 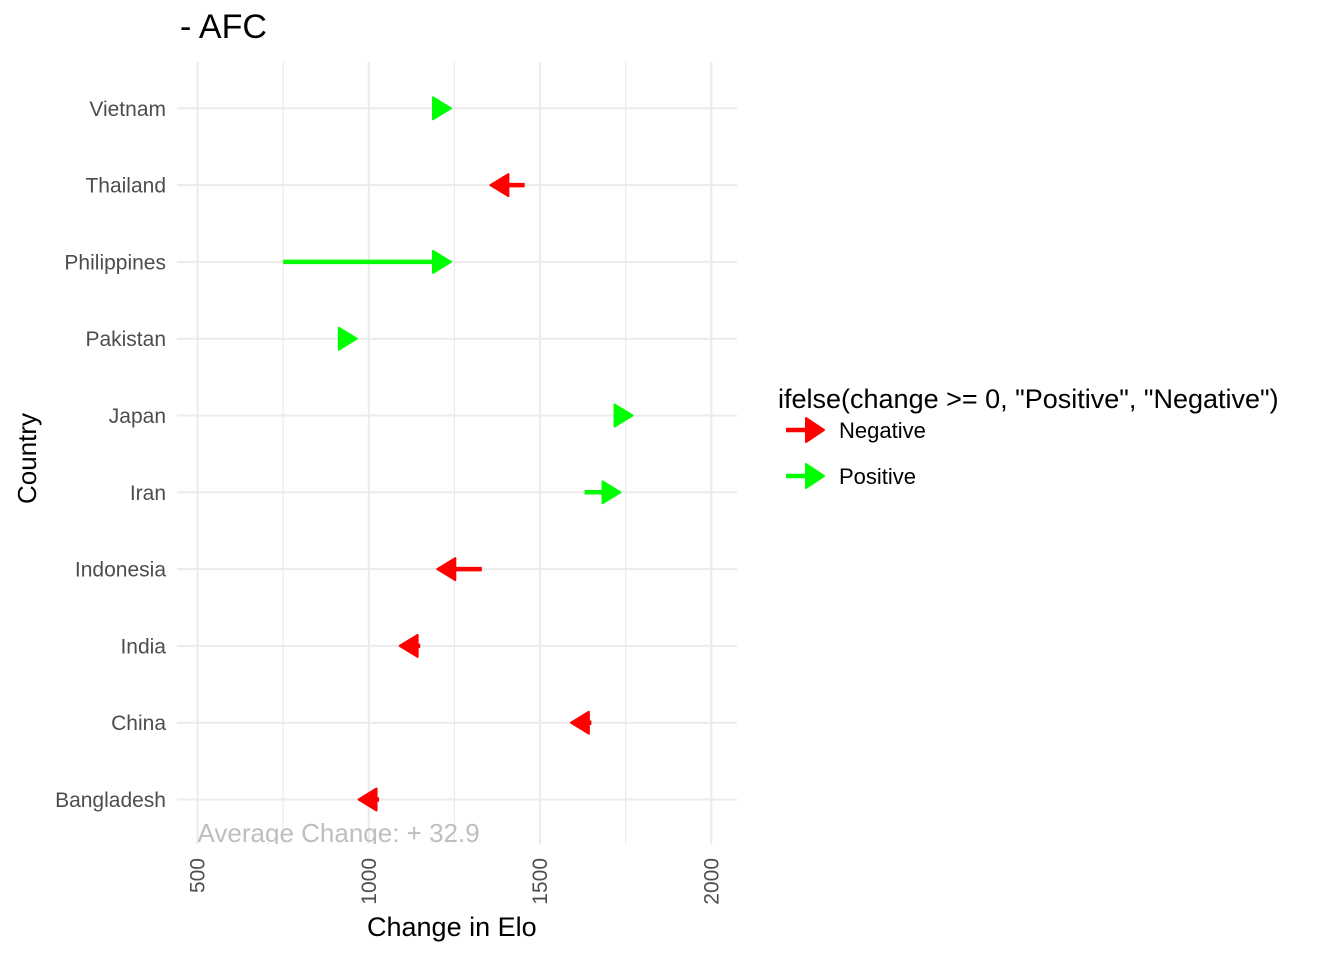 What do you see at coordinates (110, 800) in the screenshot?
I see `y-tick-label: Bangladesh` at bounding box center [110, 800].